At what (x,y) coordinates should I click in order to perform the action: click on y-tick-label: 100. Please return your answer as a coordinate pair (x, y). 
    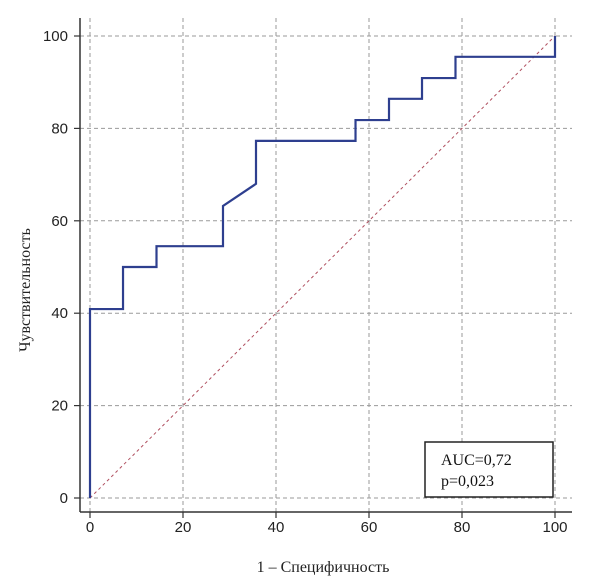
    Looking at the image, I should click on (55, 36).